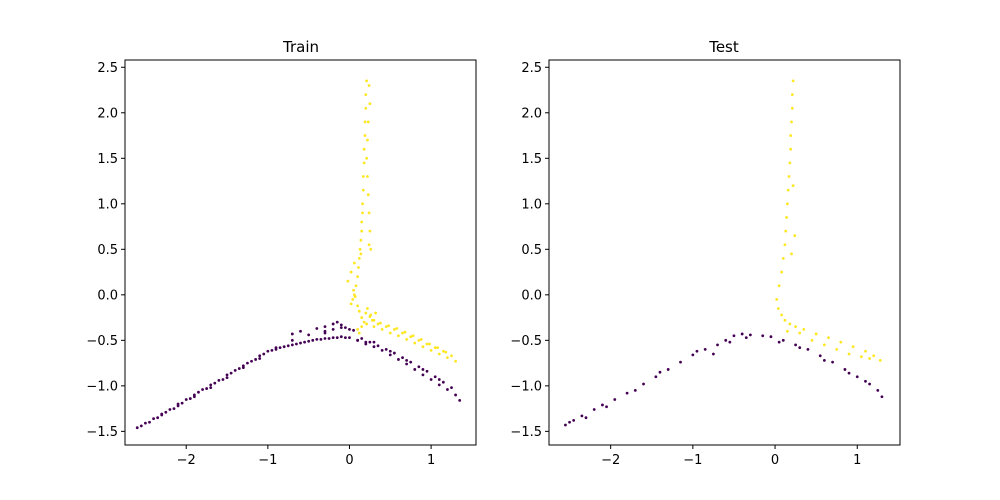 Image resolution: width=1000 pixels, height=500 pixels. Describe the element at coordinates (531, 295) in the screenshot. I see `test-ytick-label-3: 0.0` at that location.